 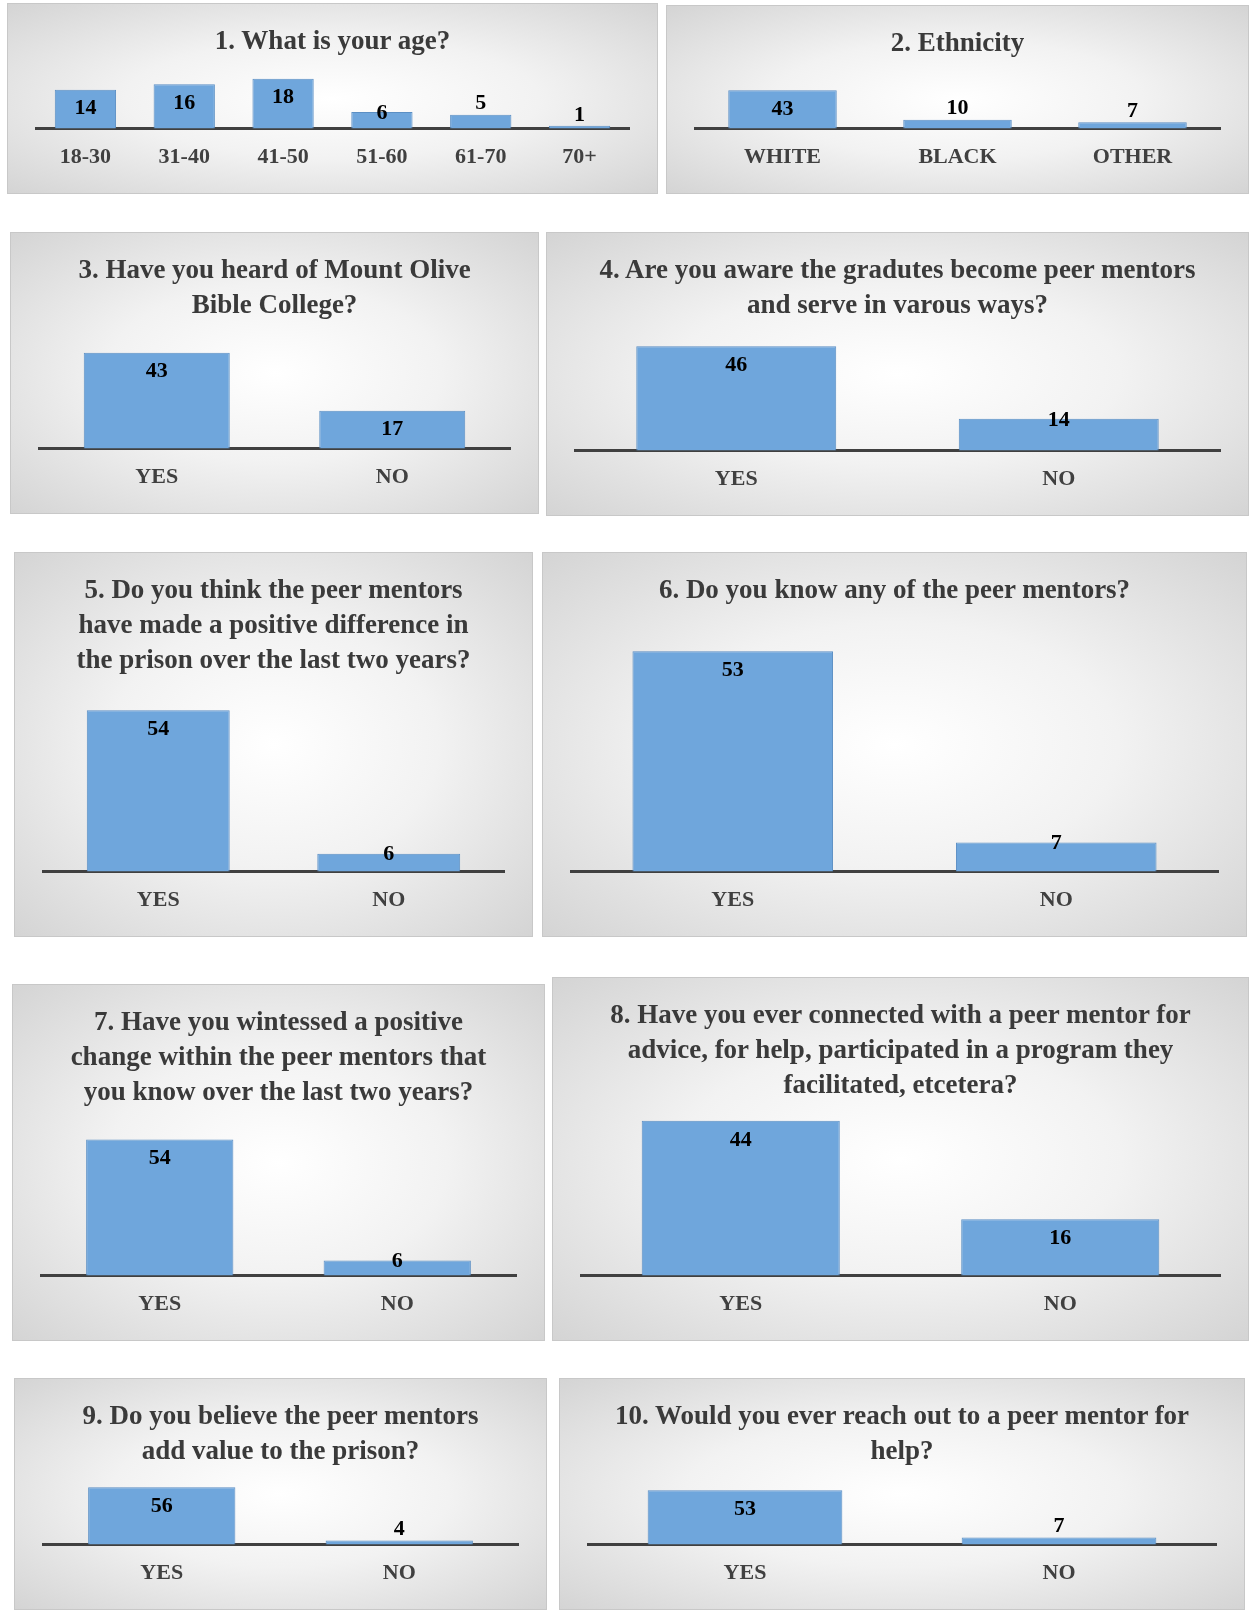 What do you see at coordinates (85, 156) in the screenshot?
I see `x-tick-label: 18-30` at bounding box center [85, 156].